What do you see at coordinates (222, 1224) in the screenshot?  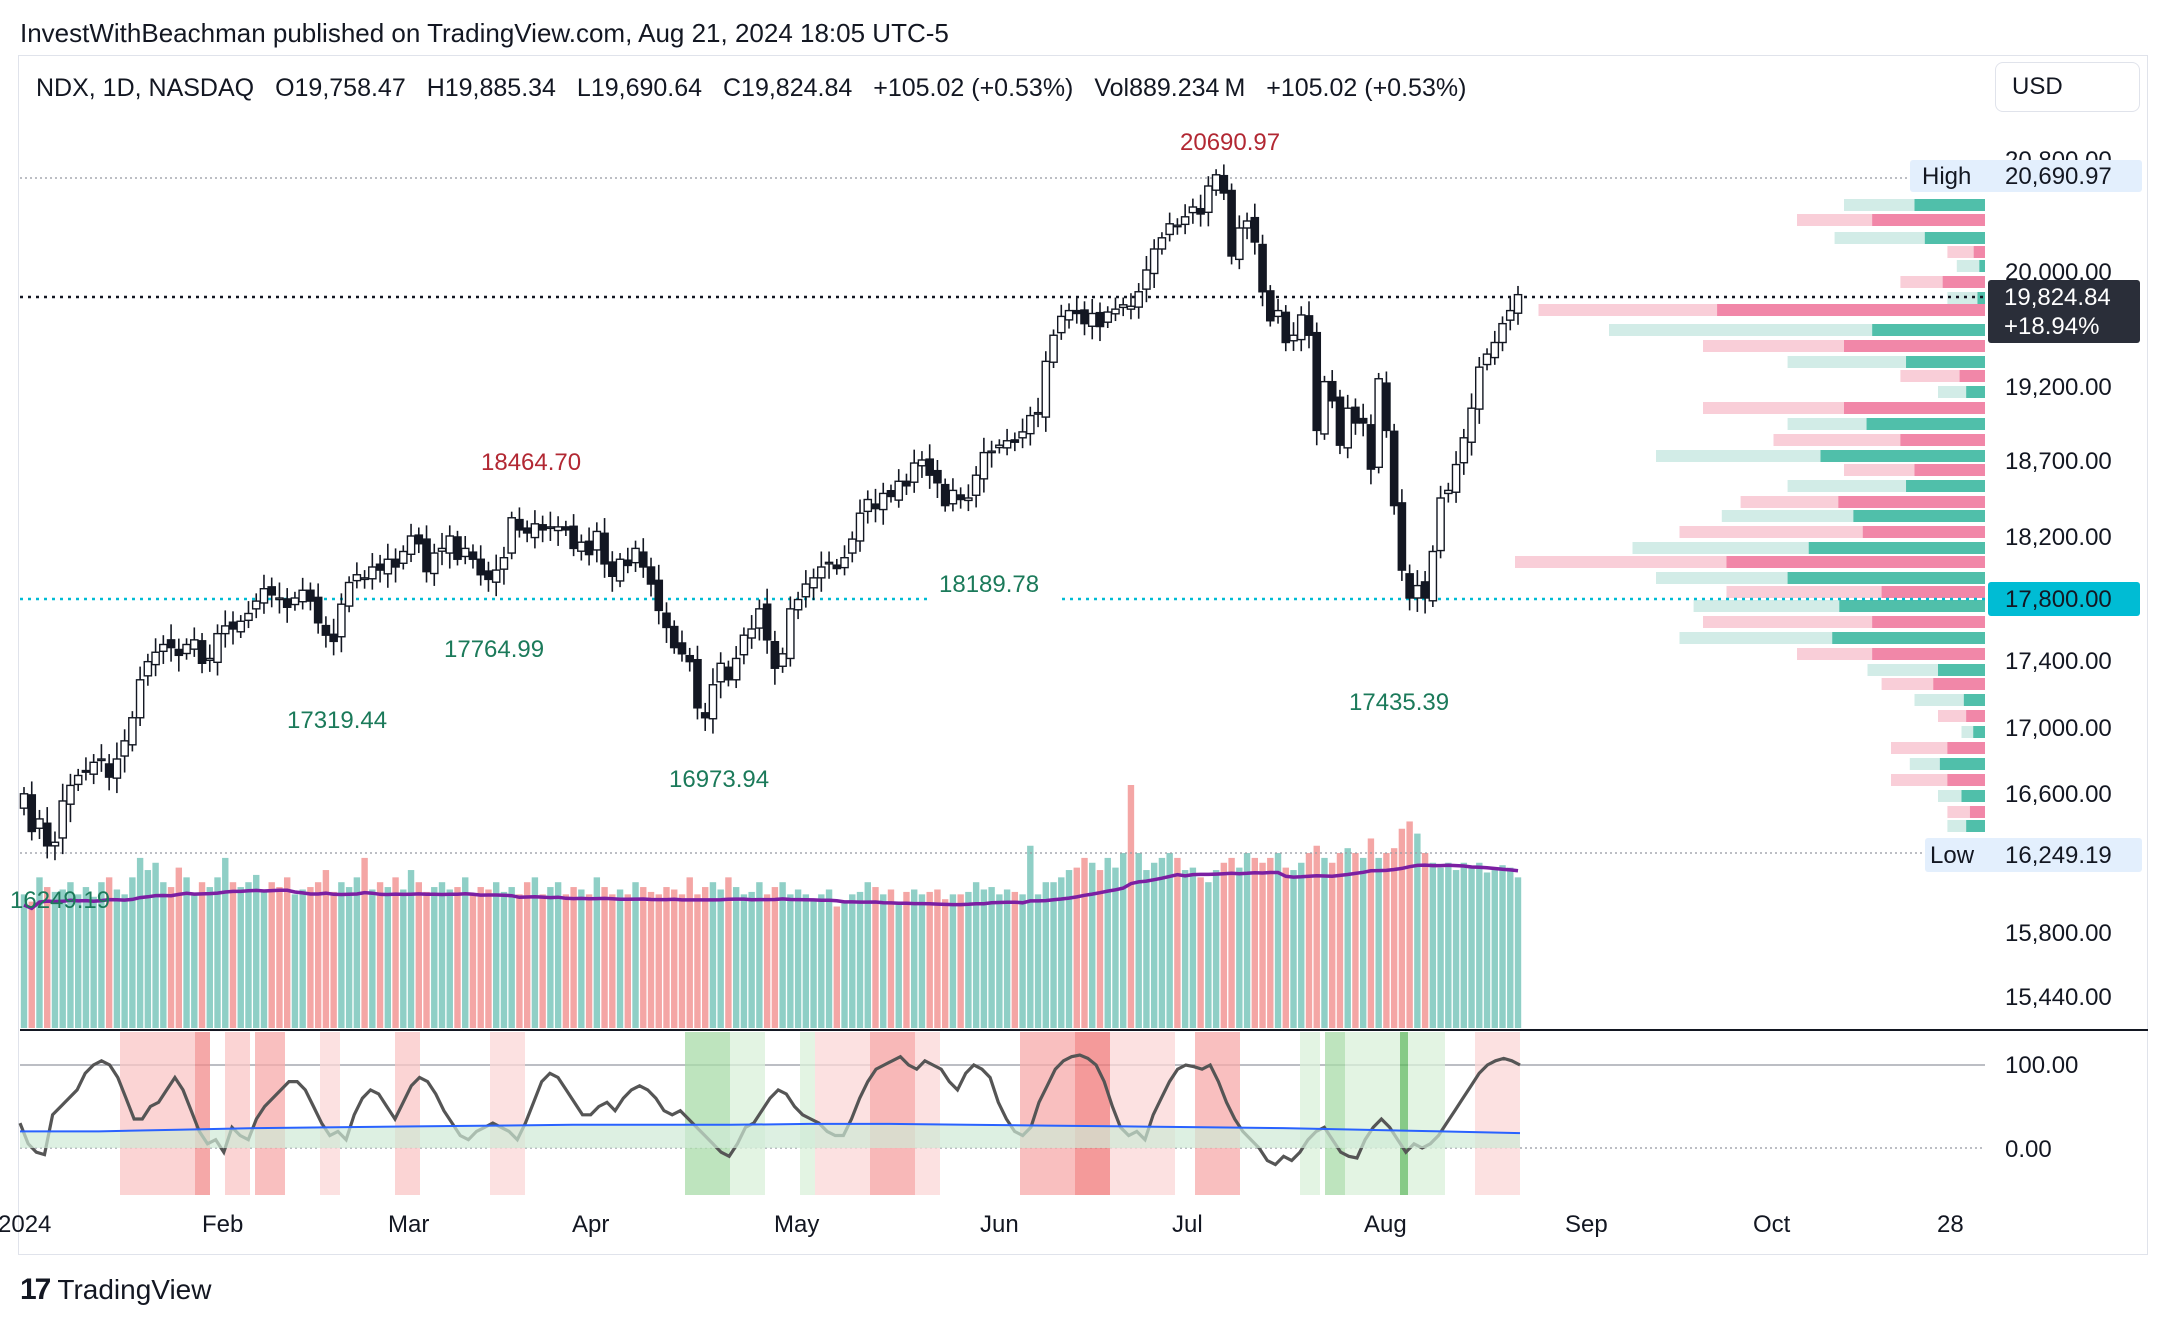 I see `x-axis-label: Feb` at bounding box center [222, 1224].